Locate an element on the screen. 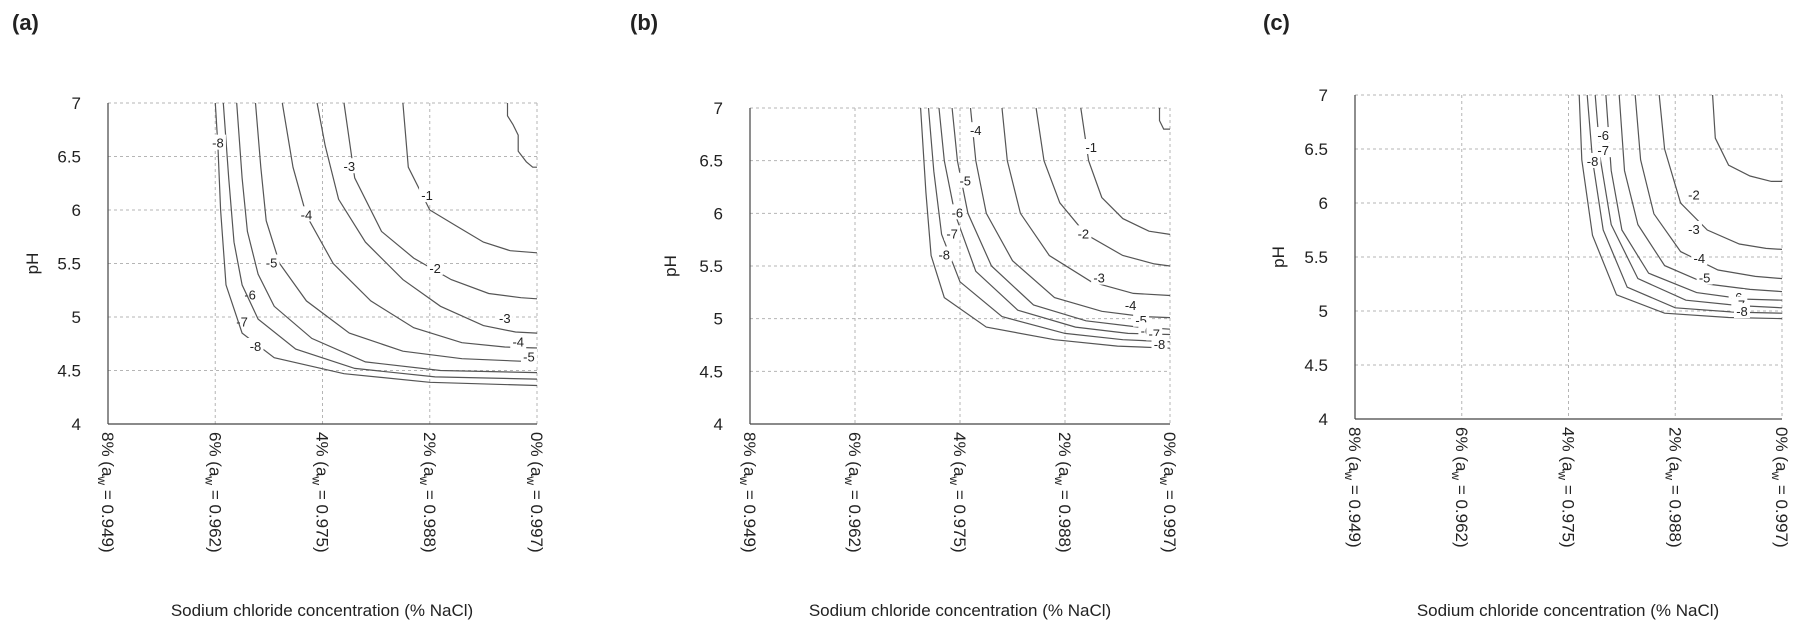 Image resolution: width=1793 pixels, height=624 pixels. contour-label: -1 is located at coordinates (427, 195).